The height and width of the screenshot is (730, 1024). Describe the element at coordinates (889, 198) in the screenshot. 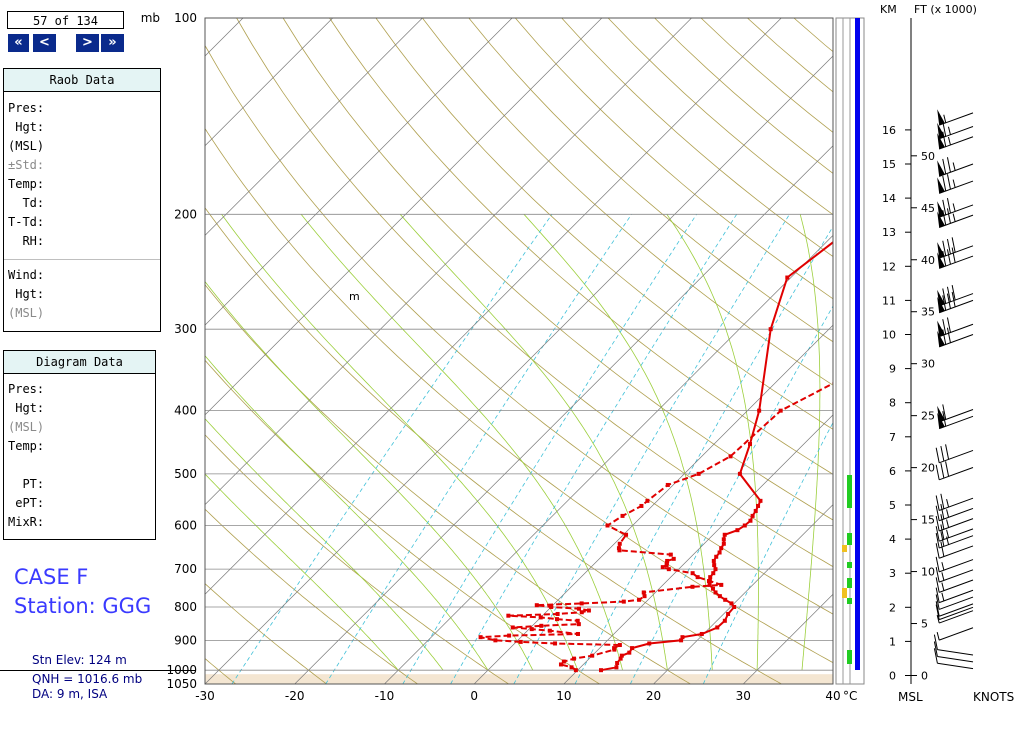

I see `km-tick-label: 14` at that location.